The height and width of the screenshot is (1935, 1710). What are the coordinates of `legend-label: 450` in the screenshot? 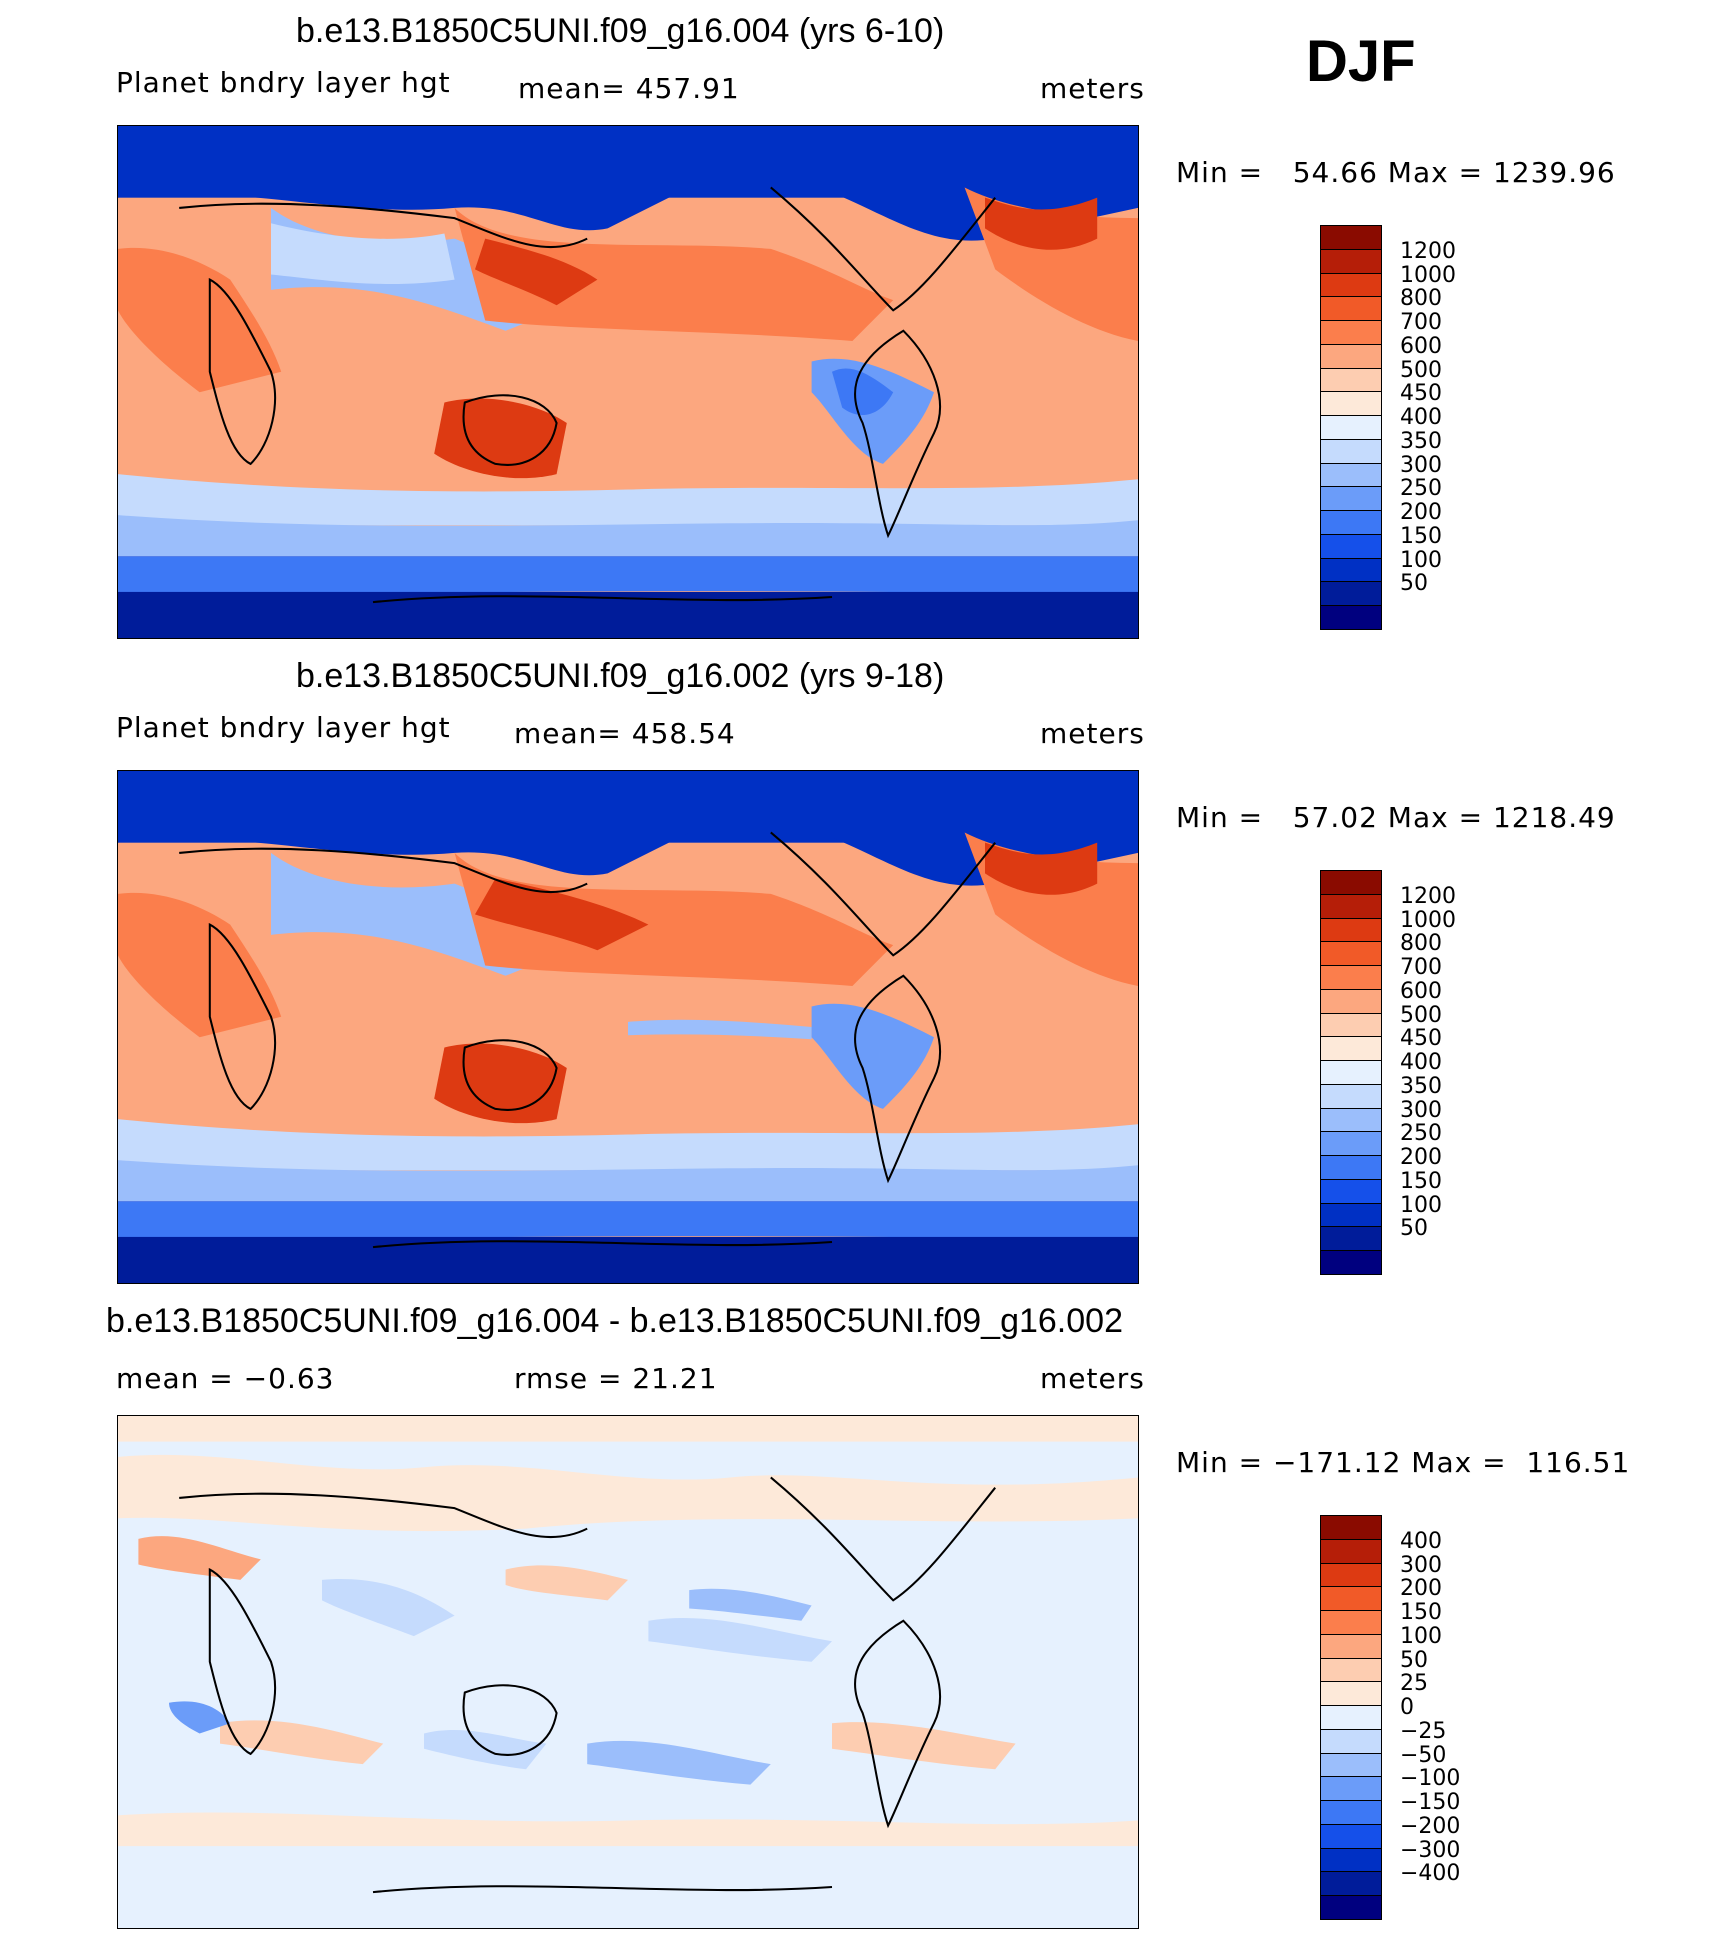 It's located at (1421, 1039).